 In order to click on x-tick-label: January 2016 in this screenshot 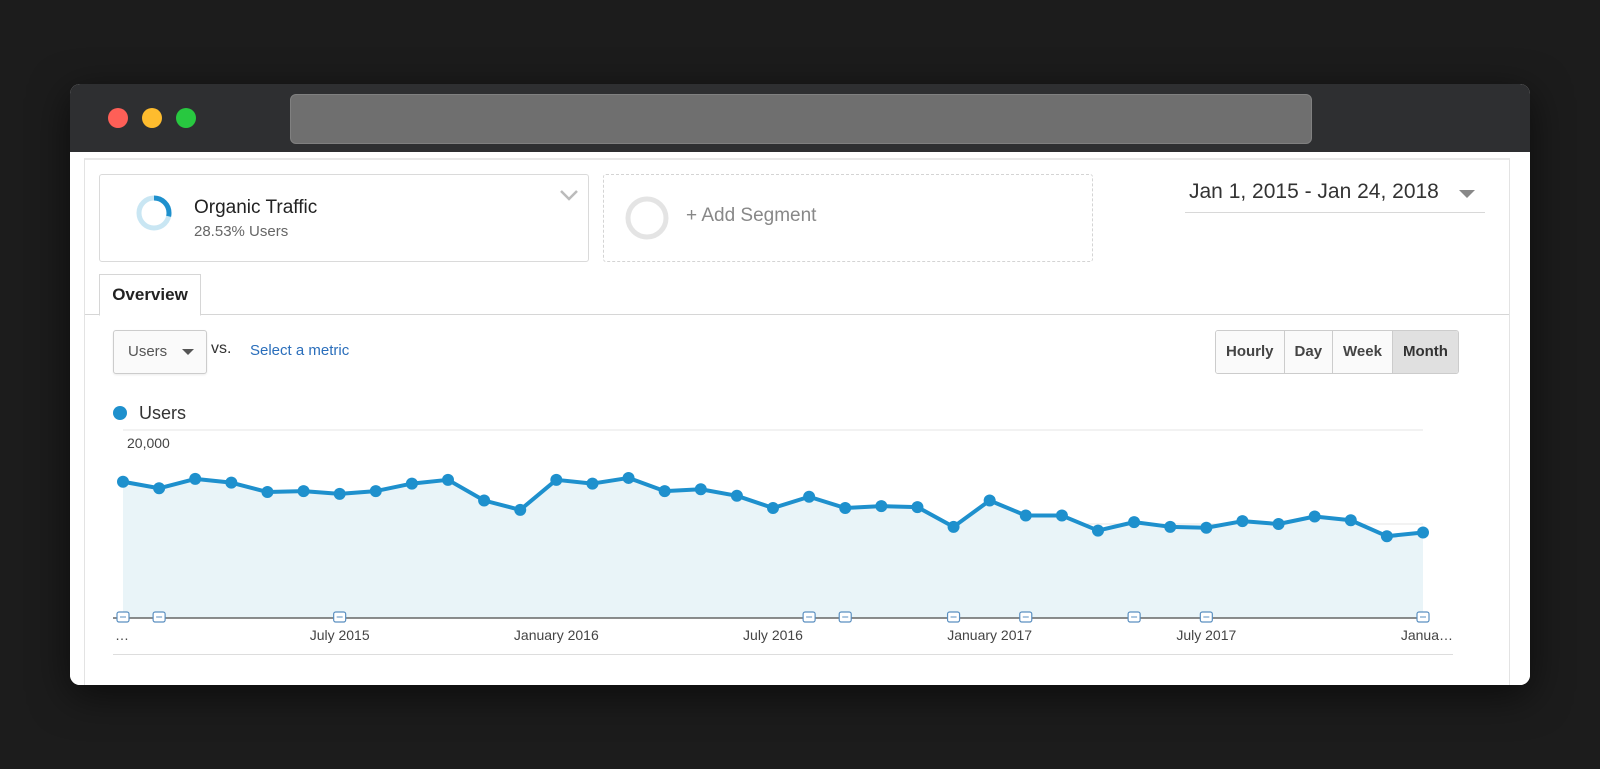, I will do `click(556, 635)`.